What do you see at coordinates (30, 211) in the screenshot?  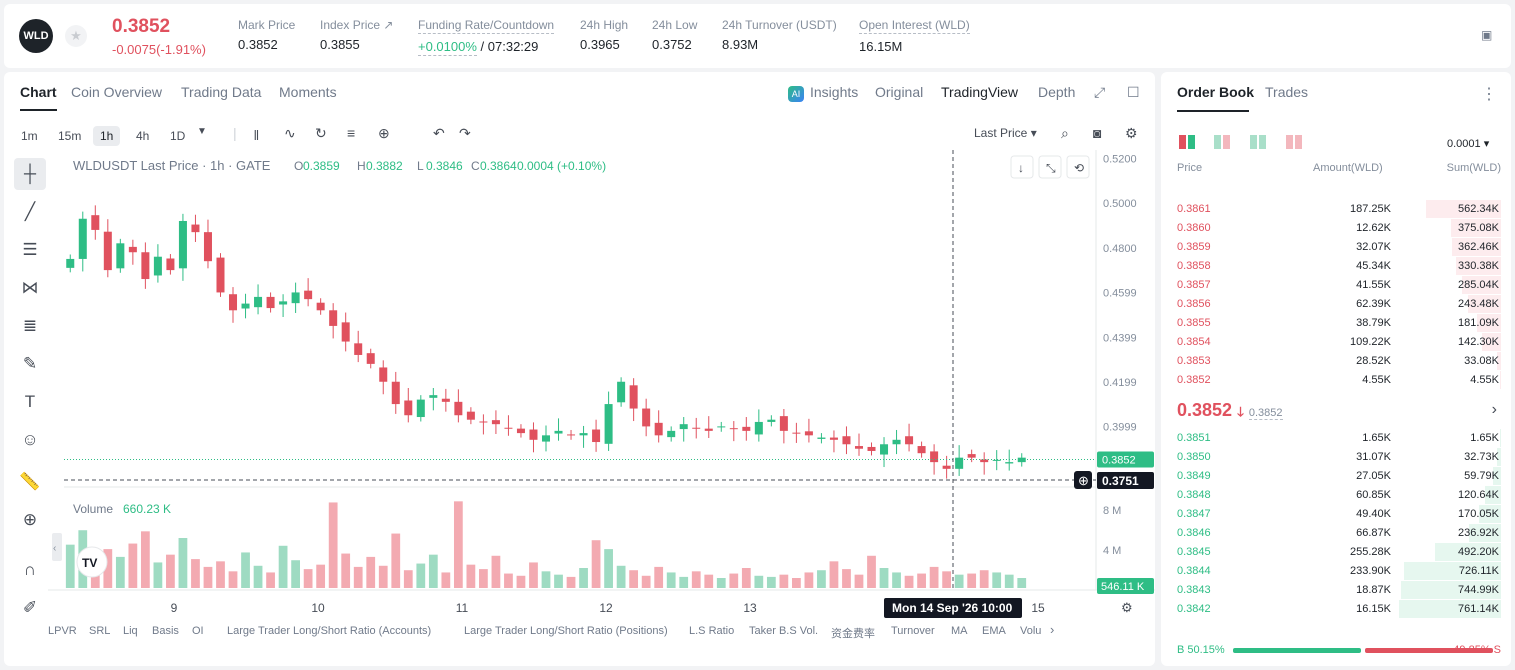 I see `trendline-icon: ╱` at bounding box center [30, 211].